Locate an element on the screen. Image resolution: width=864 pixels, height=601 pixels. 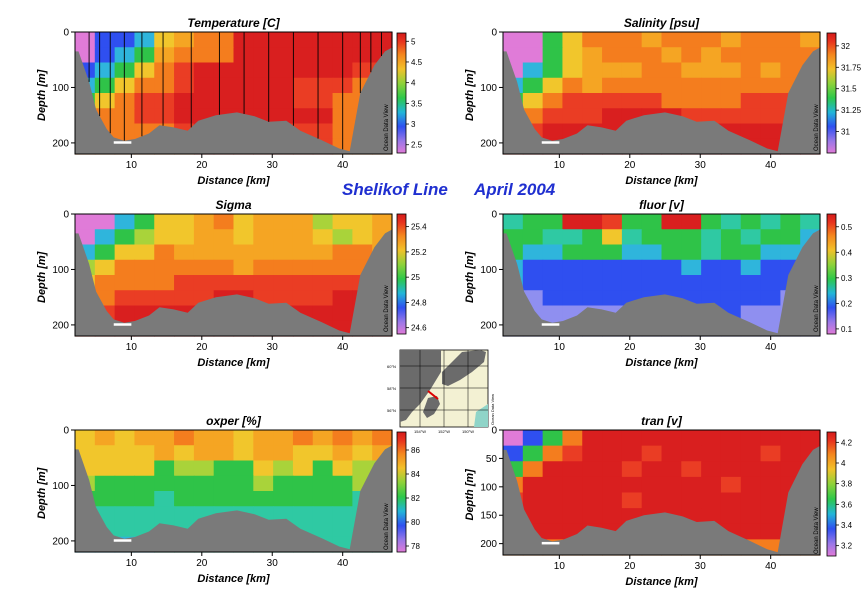
x-axis-label: Distance [km] is located at coordinates (661, 363).